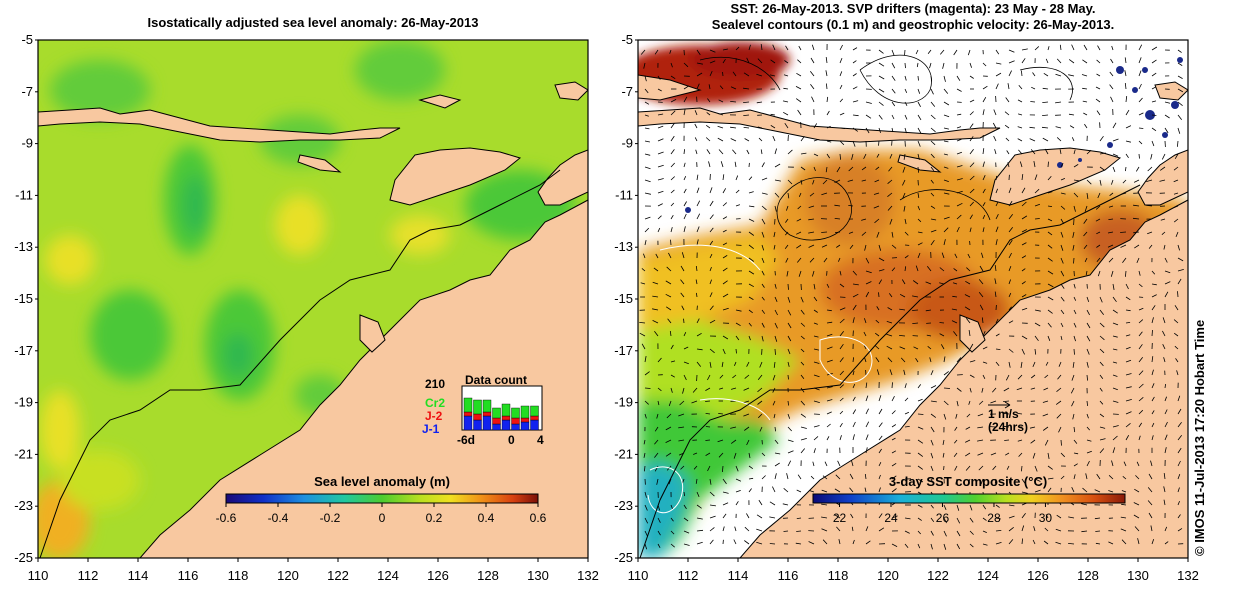  I want to click on left-map-x-tick: 132, so click(588, 575).